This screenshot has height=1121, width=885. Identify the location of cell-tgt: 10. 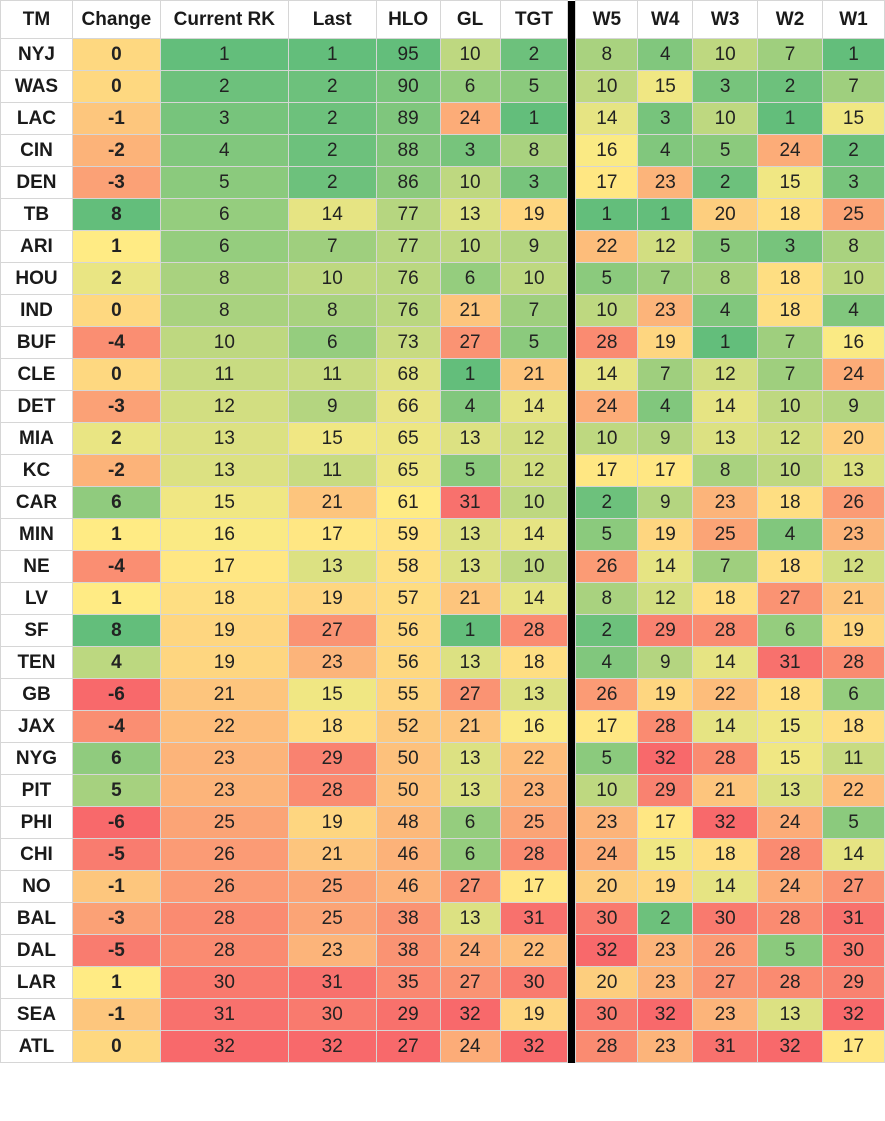
(534, 278).